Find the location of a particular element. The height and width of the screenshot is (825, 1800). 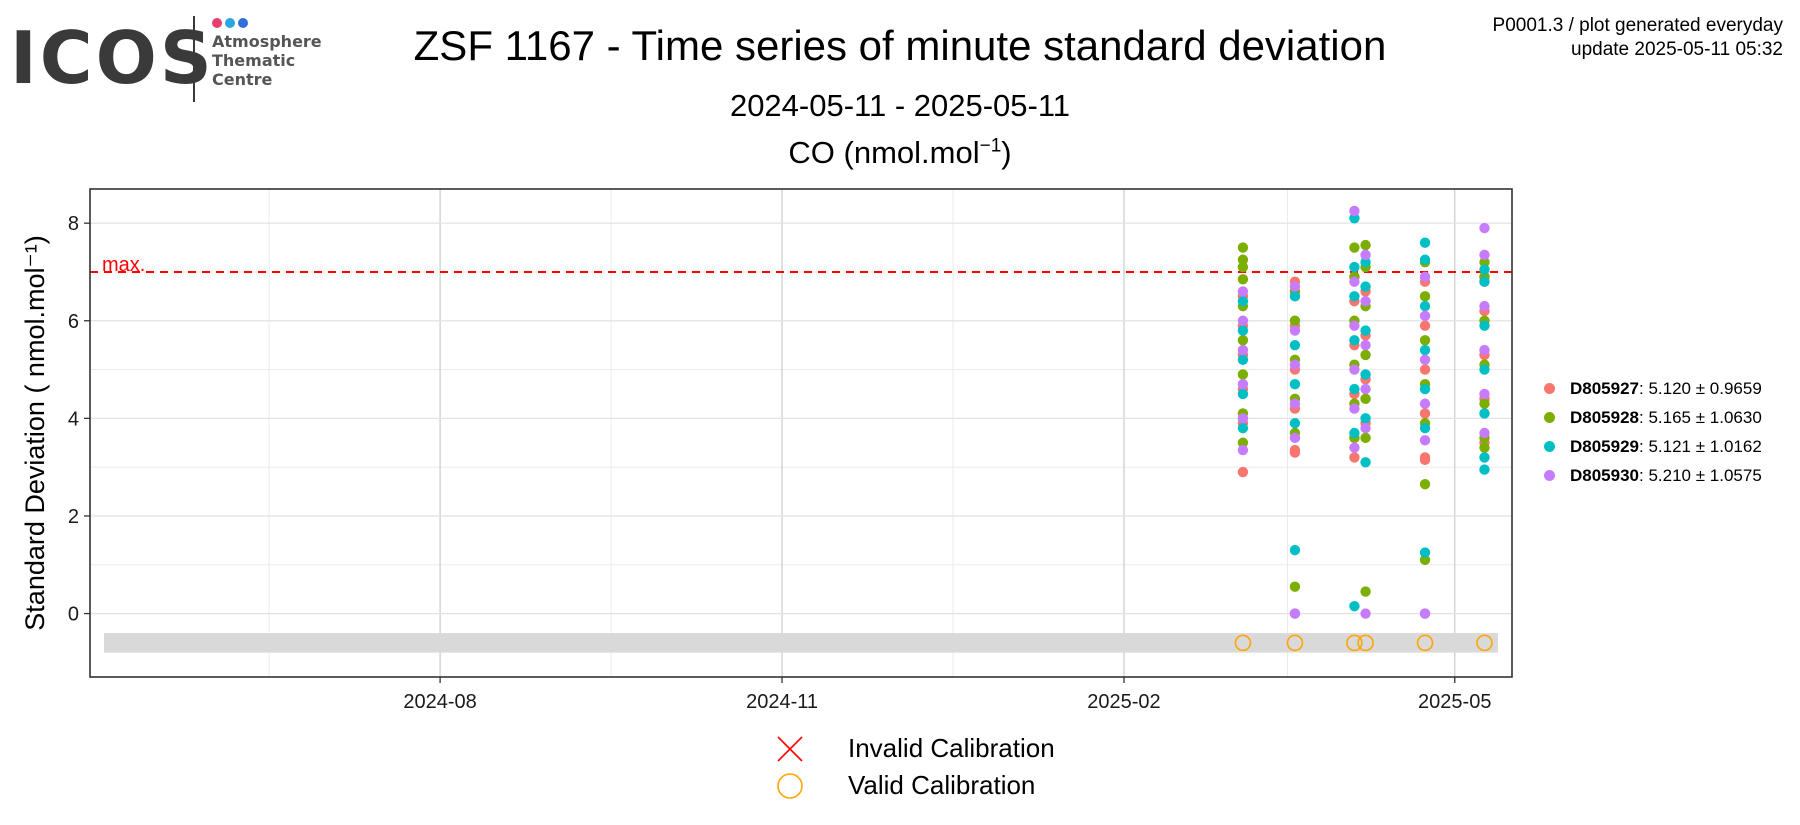

logo-sub-line: Centre is located at coordinates (242, 79).